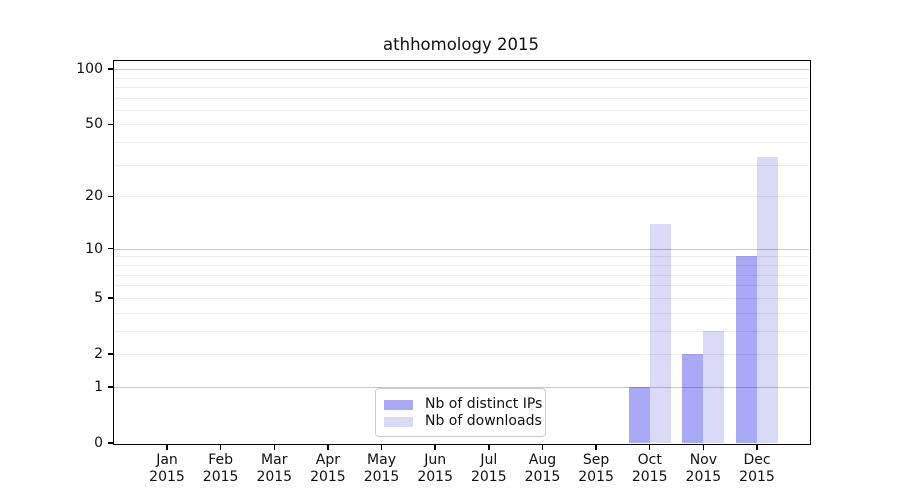 The image size is (900, 500). I want to click on chart-title: athhomology 2015, so click(461, 44).